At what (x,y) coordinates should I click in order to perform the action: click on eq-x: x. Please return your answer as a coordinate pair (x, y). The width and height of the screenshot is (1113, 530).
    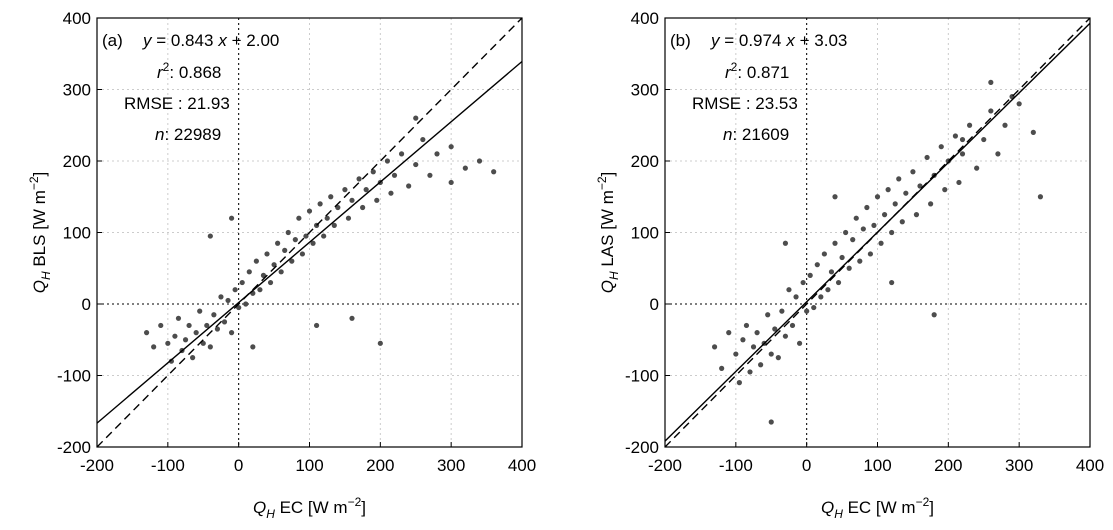
    Looking at the image, I should click on (790, 40).